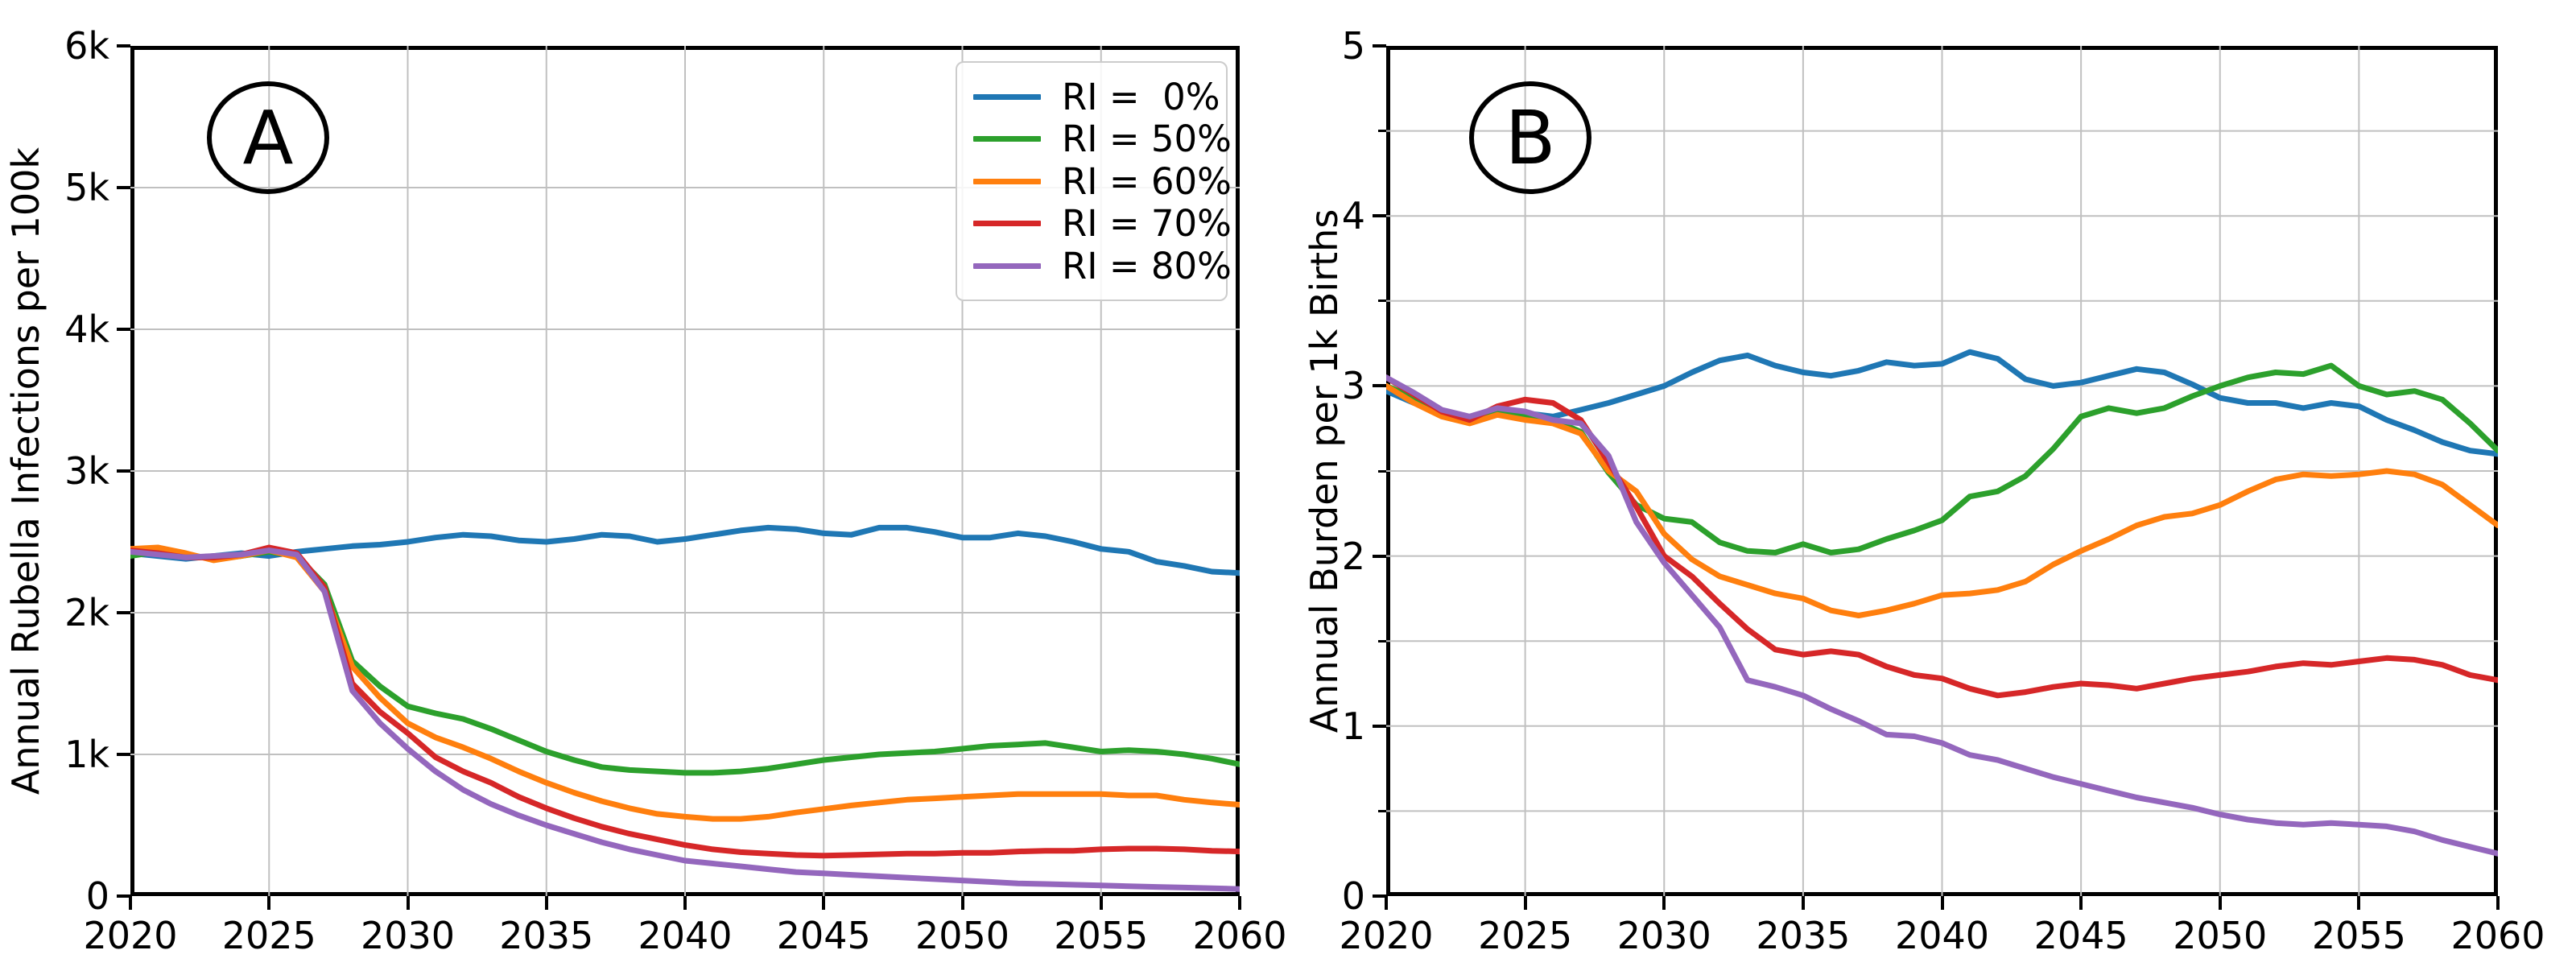 This screenshot has width=2576, height=975. Describe the element at coordinates (86, 754) in the screenshot. I see `y-tick-label: 1k` at that location.